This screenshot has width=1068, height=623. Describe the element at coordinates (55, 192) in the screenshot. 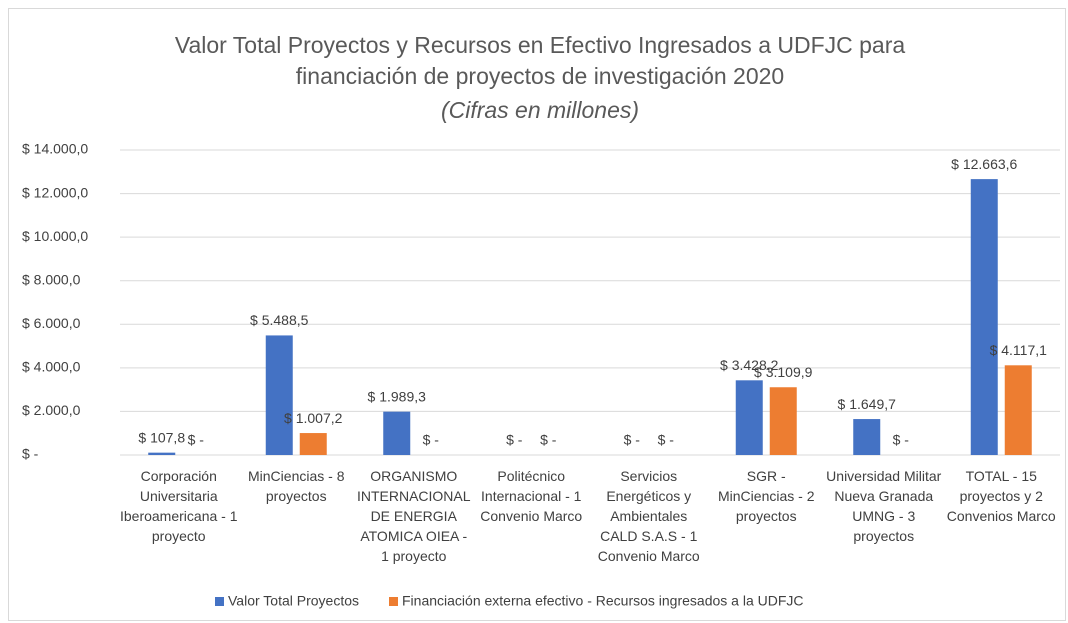

I see `y-tick-label: $ 12.000,0` at that location.